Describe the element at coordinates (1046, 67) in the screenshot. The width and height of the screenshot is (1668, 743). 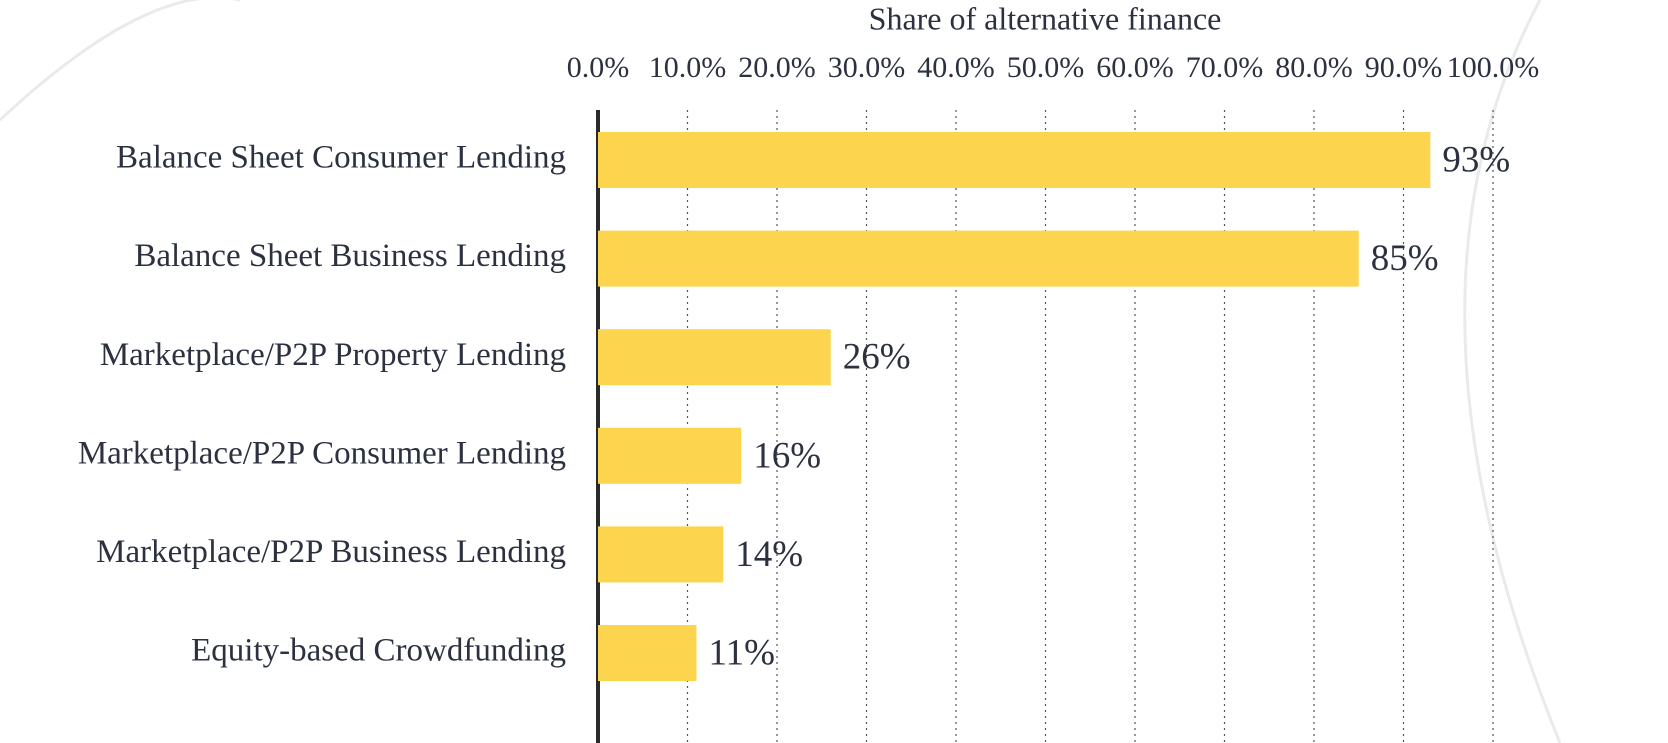
I see `x-tick-label: 50.0%` at that location.